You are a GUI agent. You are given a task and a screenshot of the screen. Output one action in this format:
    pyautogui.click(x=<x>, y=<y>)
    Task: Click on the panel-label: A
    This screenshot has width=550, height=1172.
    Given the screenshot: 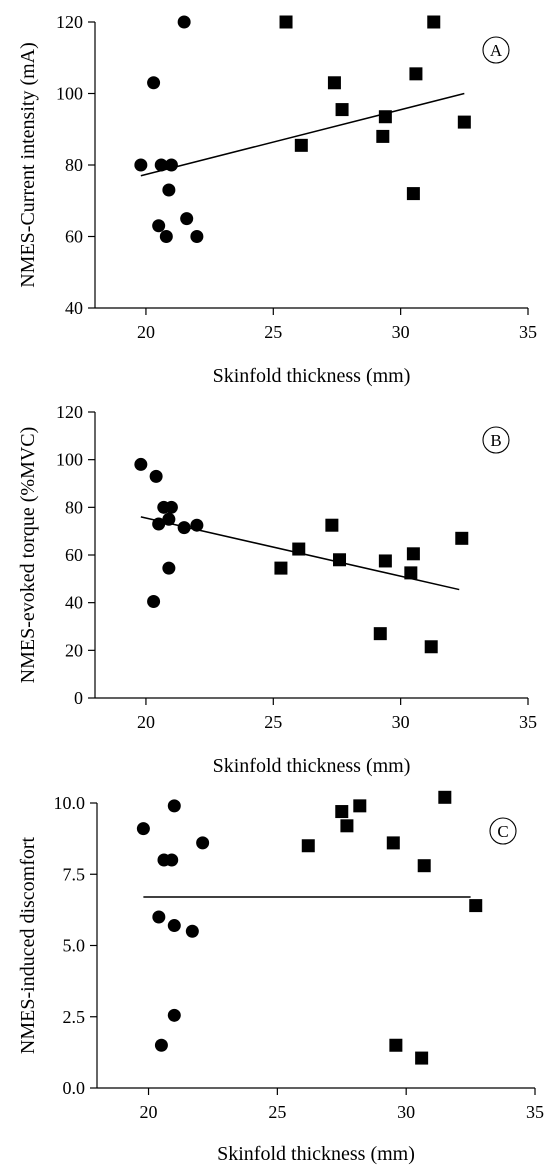 What is the action you would take?
    pyautogui.click(x=496, y=50)
    